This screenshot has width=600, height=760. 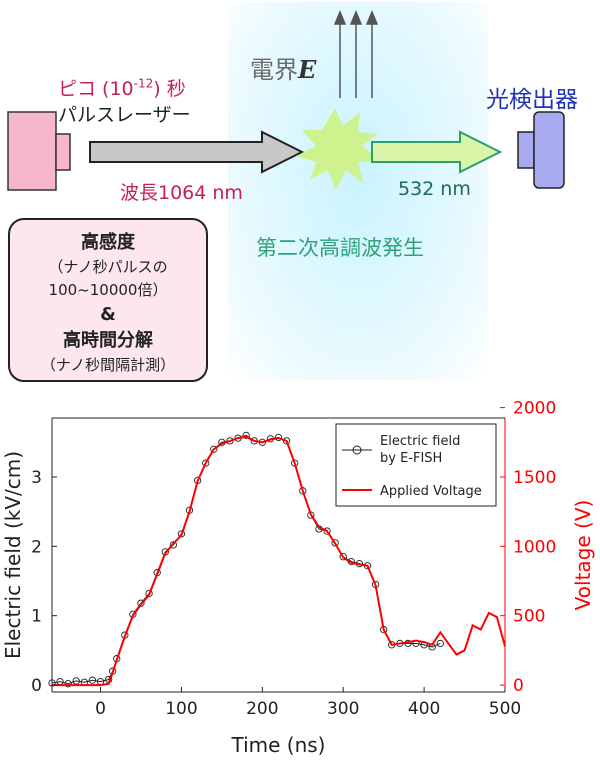 I want to click on shg-process-label: 第二次高調波発生, so click(x=340, y=248).